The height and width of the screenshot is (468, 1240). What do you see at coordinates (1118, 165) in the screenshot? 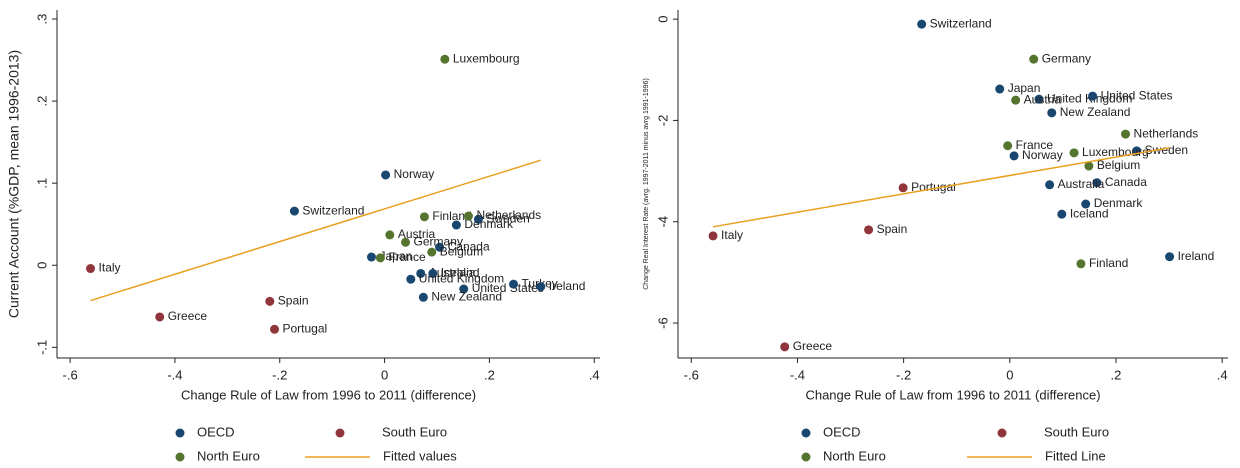
I see `point-label: Belgium` at bounding box center [1118, 165].